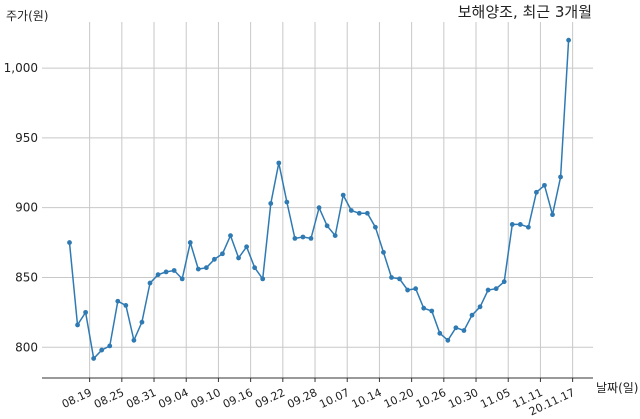 The height and width of the screenshot is (419, 640). I want to click on y-axis-title: 주가(원), so click(27, 16).